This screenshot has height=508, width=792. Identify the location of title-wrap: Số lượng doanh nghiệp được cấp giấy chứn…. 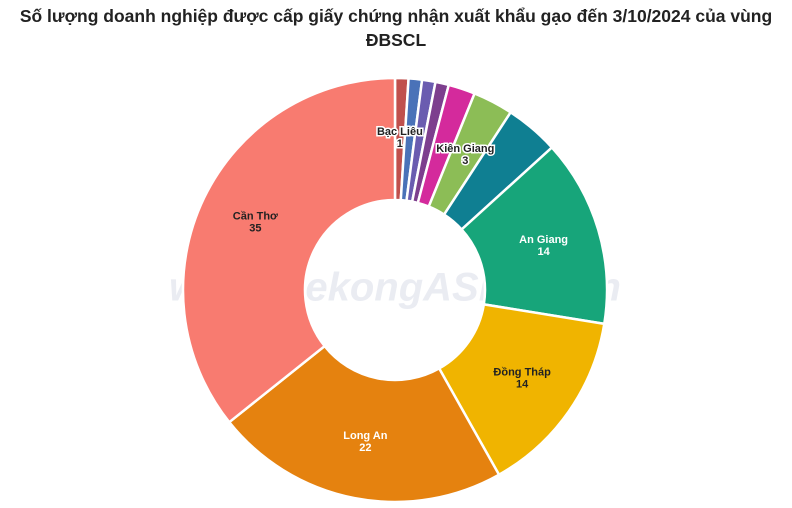
(396, 28).